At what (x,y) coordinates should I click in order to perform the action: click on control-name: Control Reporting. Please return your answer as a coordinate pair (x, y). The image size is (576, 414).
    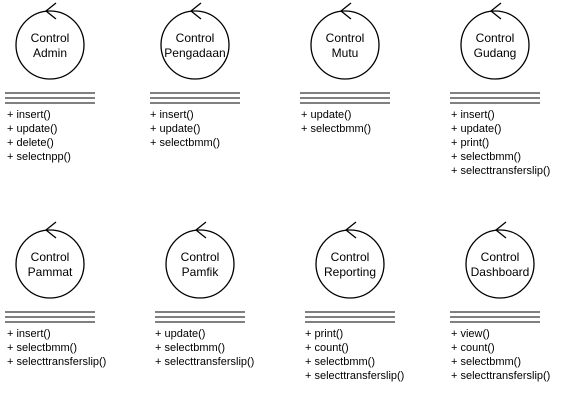
    Looking at the image, I should click on (350, 264).